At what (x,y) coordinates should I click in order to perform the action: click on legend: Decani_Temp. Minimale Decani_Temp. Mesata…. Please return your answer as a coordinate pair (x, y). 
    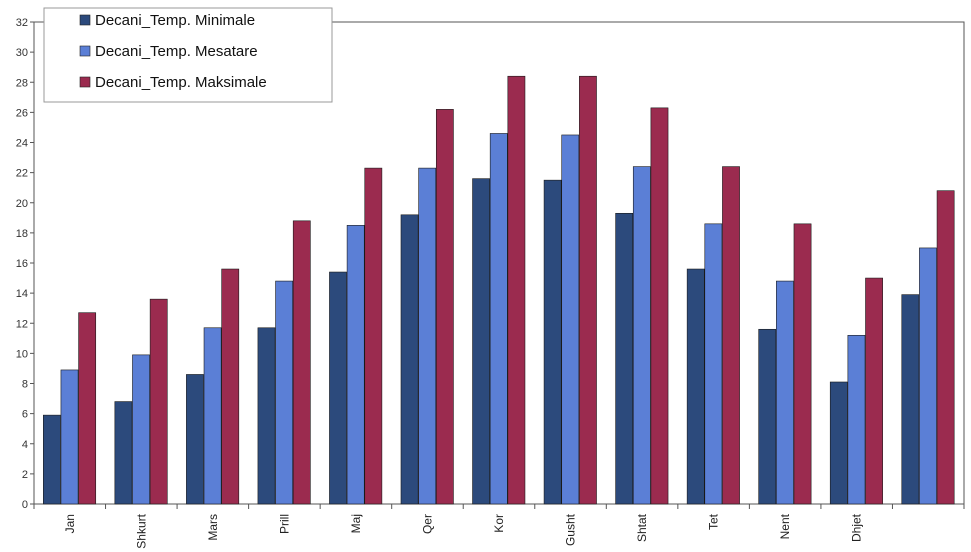
    Looking at the image, I should click on (188, 55).